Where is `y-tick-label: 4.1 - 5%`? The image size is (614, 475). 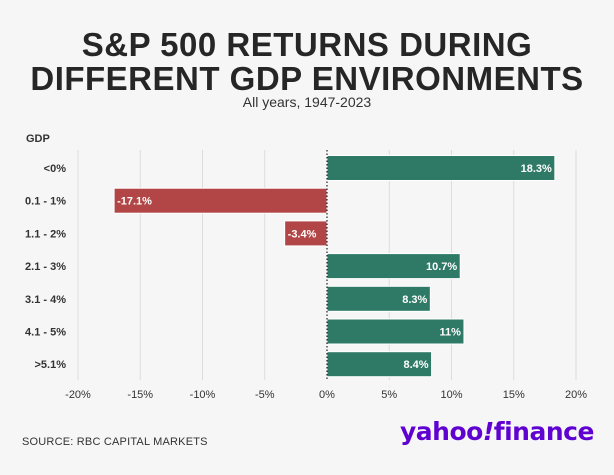
y-tick-label: 4.1 - 5% is located at coordinates (45, 333).